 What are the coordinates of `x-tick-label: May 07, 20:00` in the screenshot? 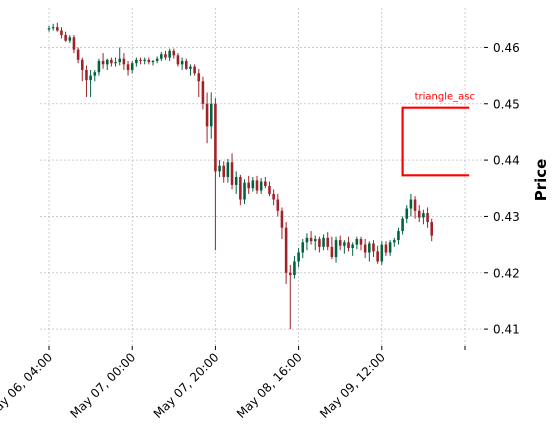 It's located at (186, 385).